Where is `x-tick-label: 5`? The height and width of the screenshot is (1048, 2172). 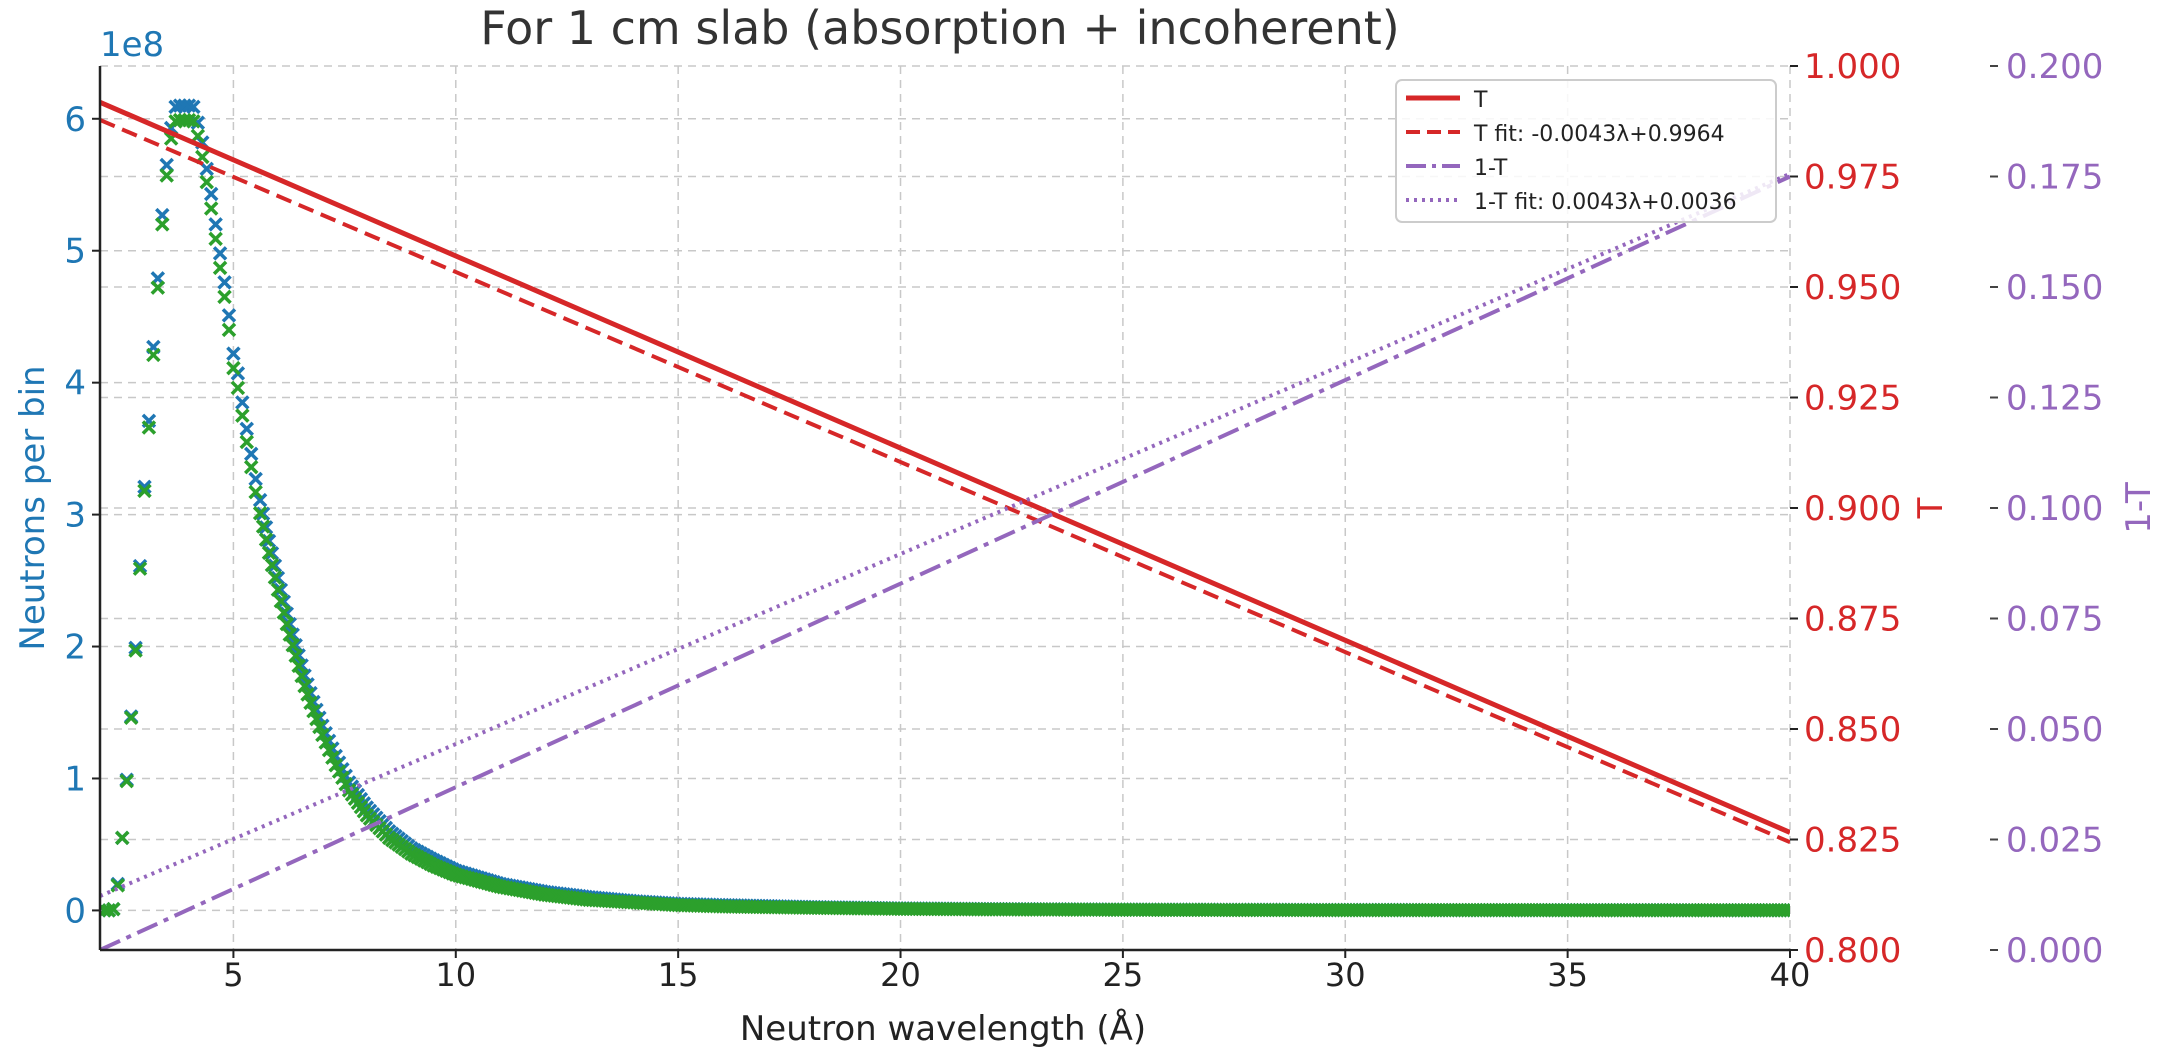
x-tick-label: 5 is located at coordinates (233, 975).